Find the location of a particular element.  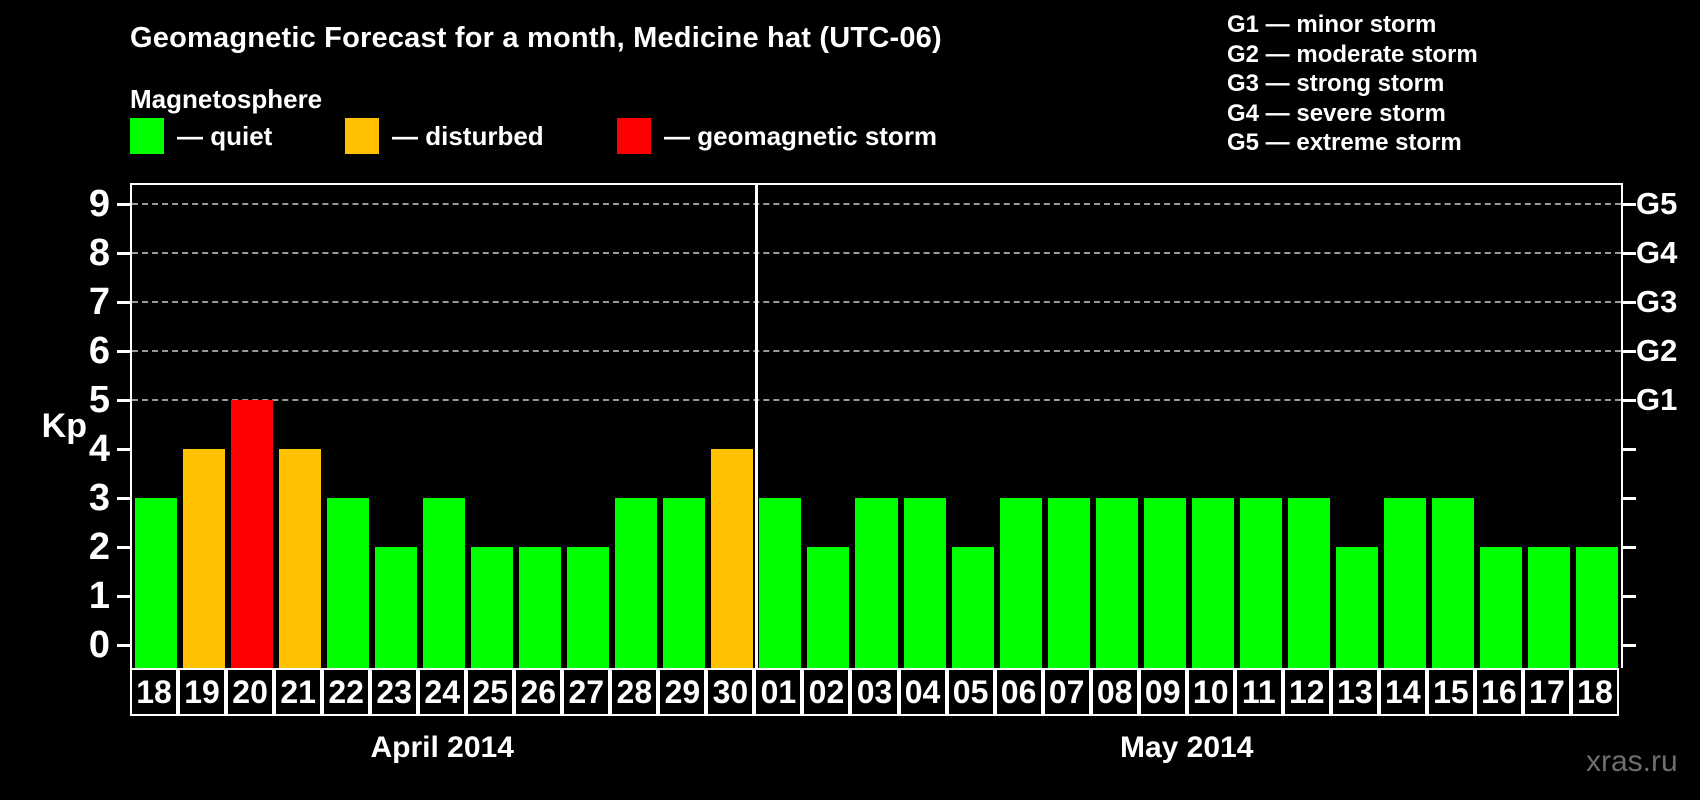

day-label: 16 is located at coordinates (1498, 692).